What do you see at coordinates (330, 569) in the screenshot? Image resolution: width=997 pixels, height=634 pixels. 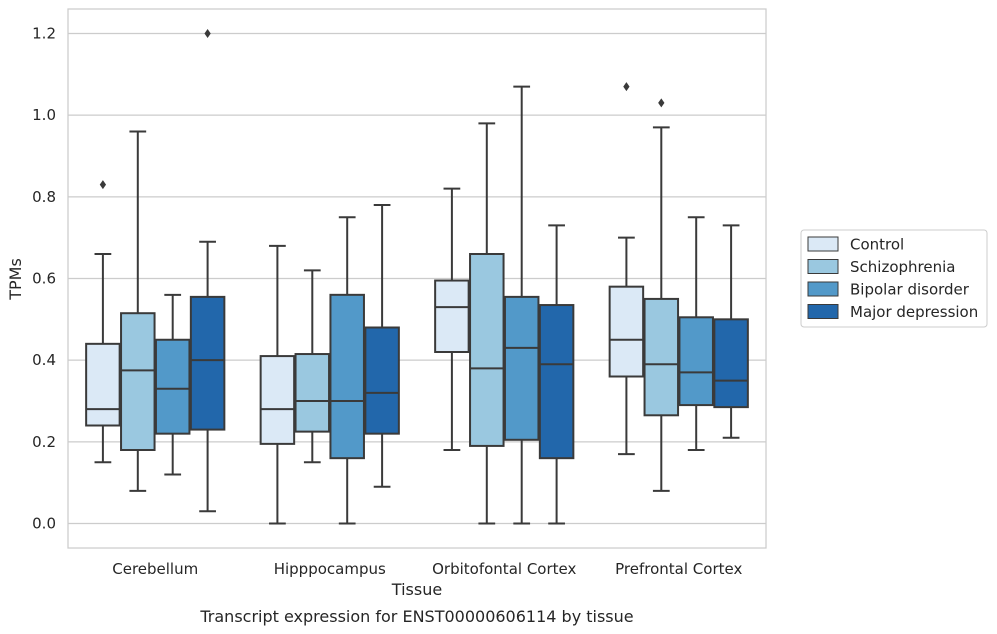 I see `x-tick-label: Hipppocampus` at bounding box center [330, 569].